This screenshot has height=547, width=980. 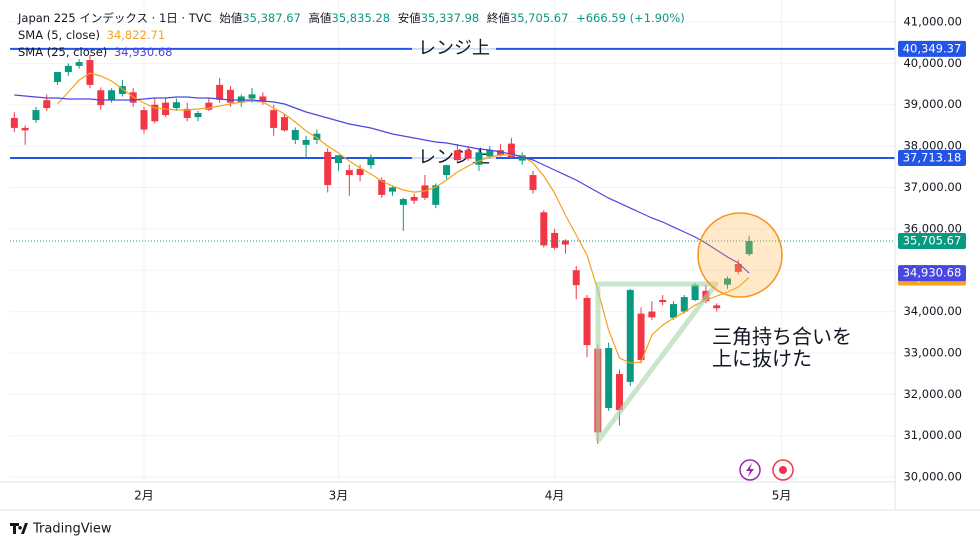 What do you see at coordinates (932, 104) in the screenshot?
I see `y-tick-label: 39,000.00` at bounding box center [932, 104].